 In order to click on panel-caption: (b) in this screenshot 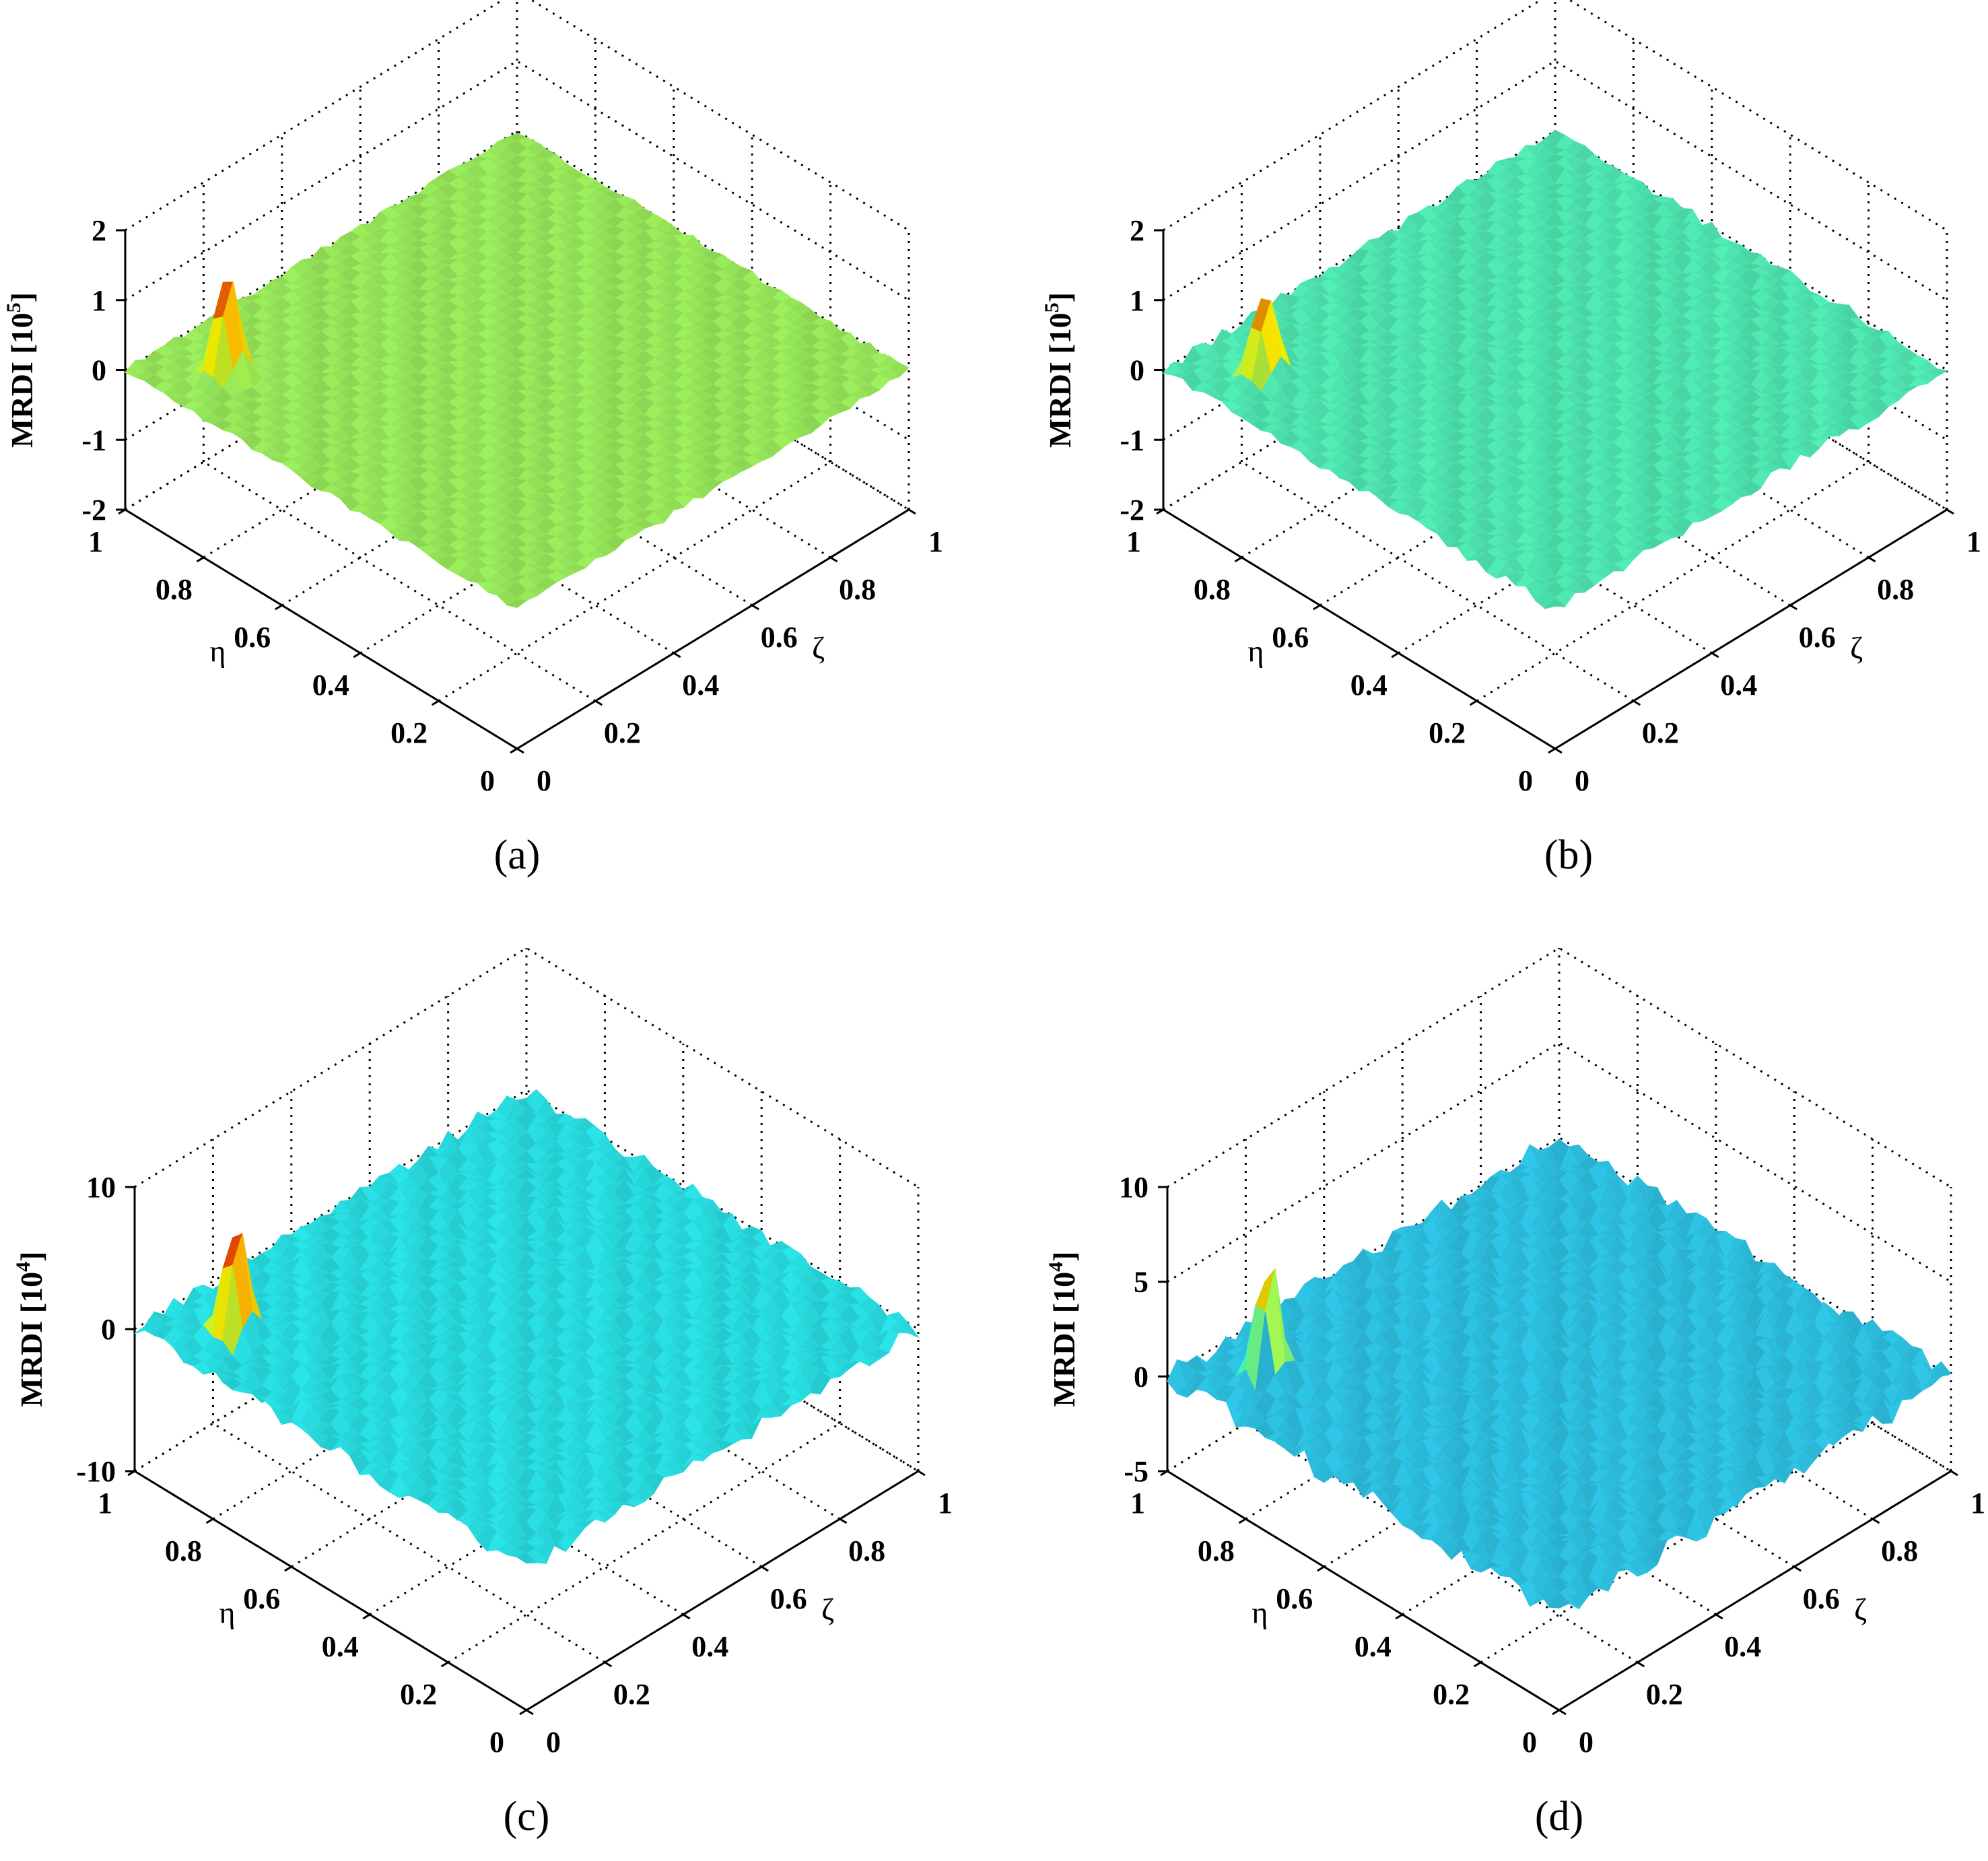, I will do `click(1569, 855)`.